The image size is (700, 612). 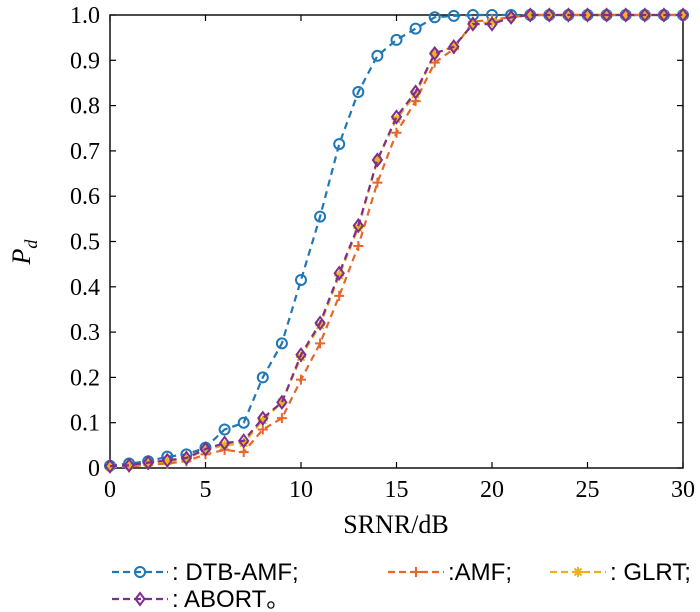 I want to click on legend-item-0: : DTB-AMF;, so click(x=205, y=572).